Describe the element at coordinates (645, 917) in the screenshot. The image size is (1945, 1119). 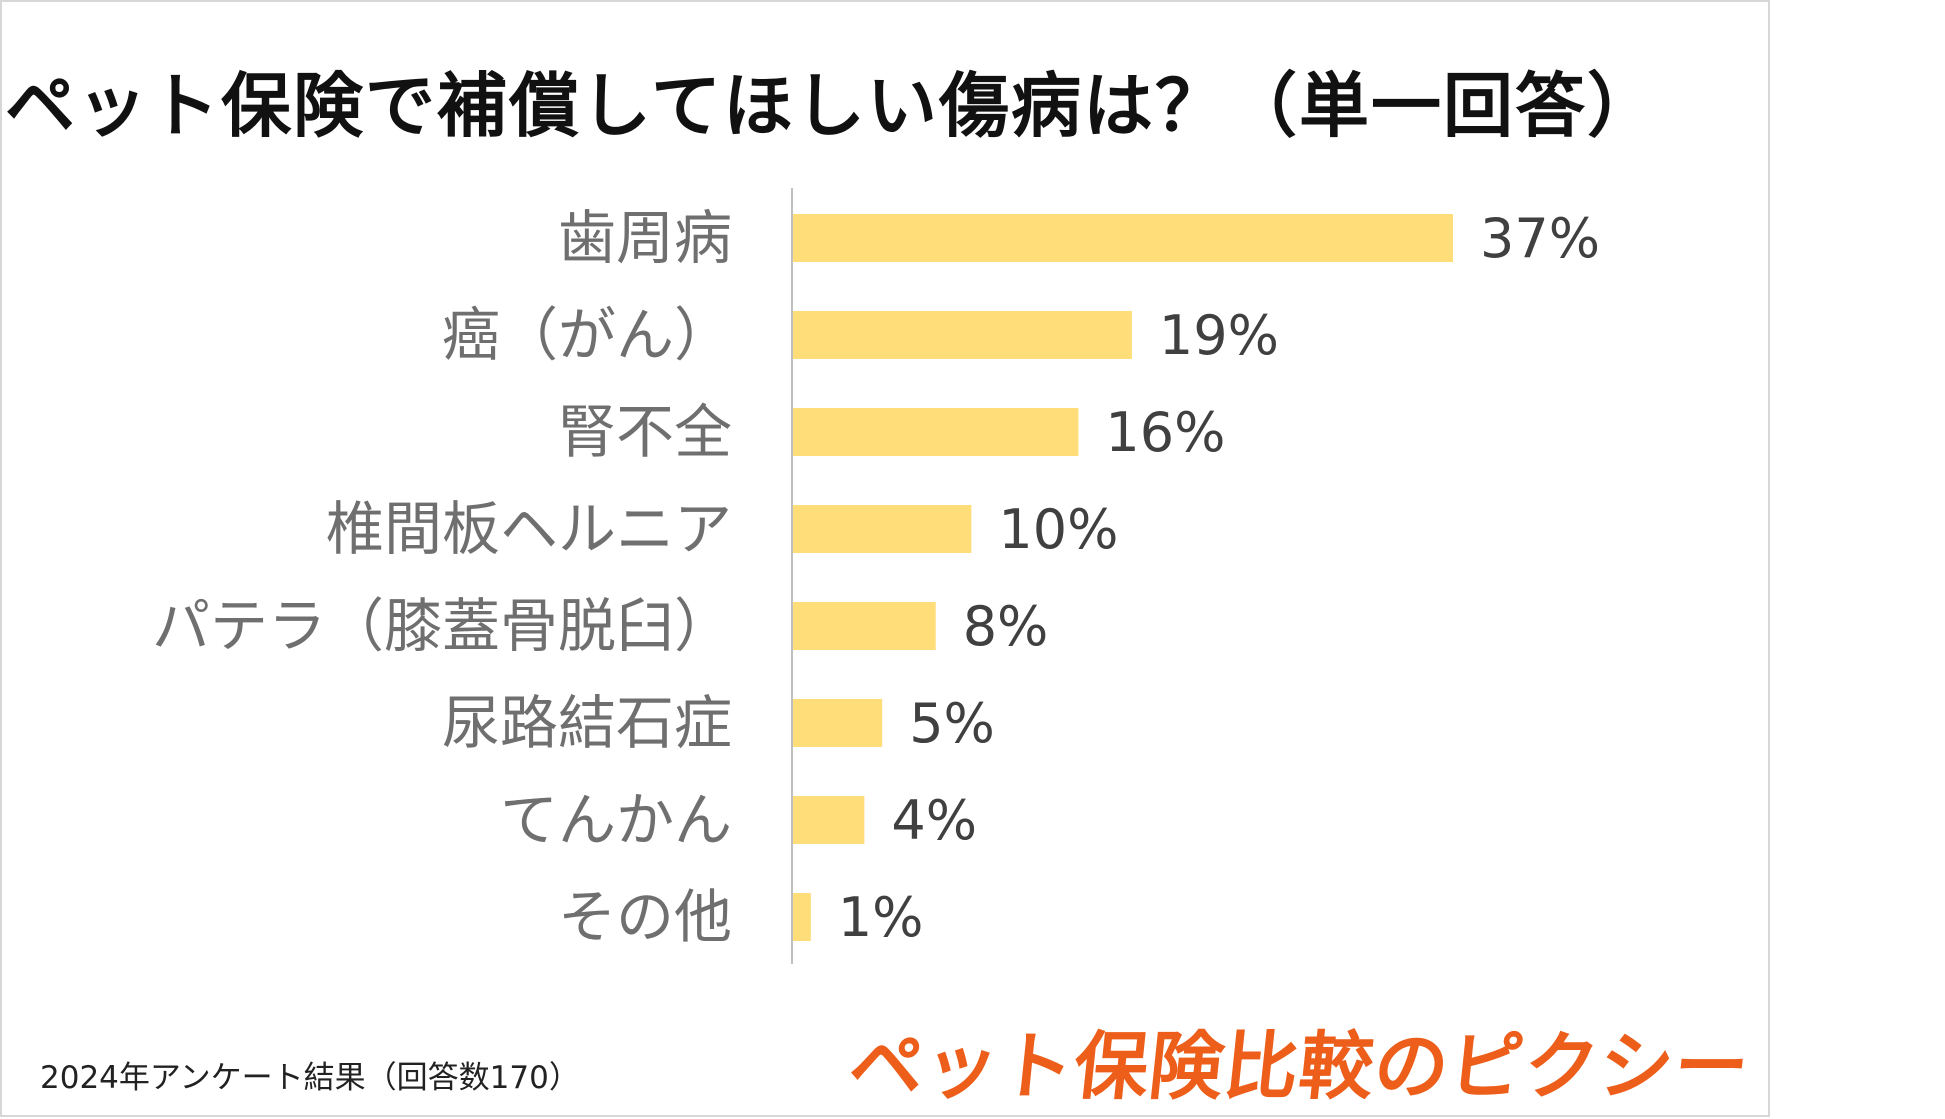
I see `category-label: その他` at that location.